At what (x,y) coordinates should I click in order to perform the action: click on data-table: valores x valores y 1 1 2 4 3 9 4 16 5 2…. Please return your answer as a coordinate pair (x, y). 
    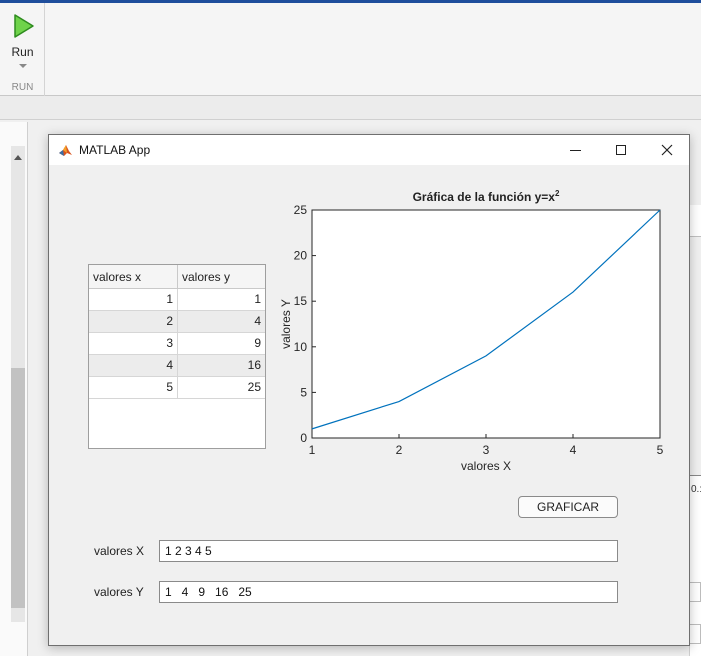
    Looking at the image, I should click on (177, 356).